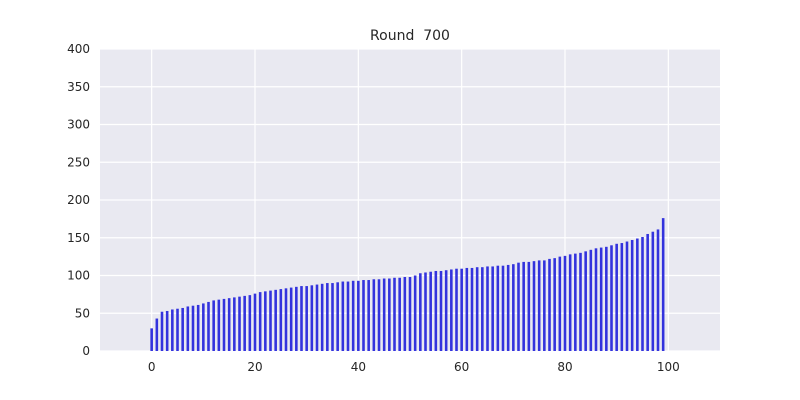 This screenshot has width=800, height=400. Describe the element at coordinates (254, 367) in the screenshot. I see `x-tick-label: 20` at that location.